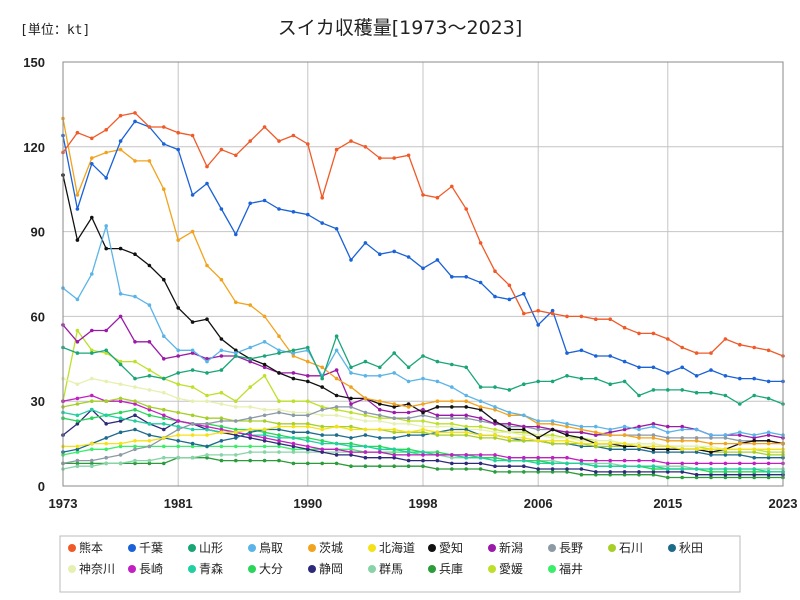  Describe the element at coordinates (511, 569) in the screenshot. I see `legend-label: 愛媛` at that location.